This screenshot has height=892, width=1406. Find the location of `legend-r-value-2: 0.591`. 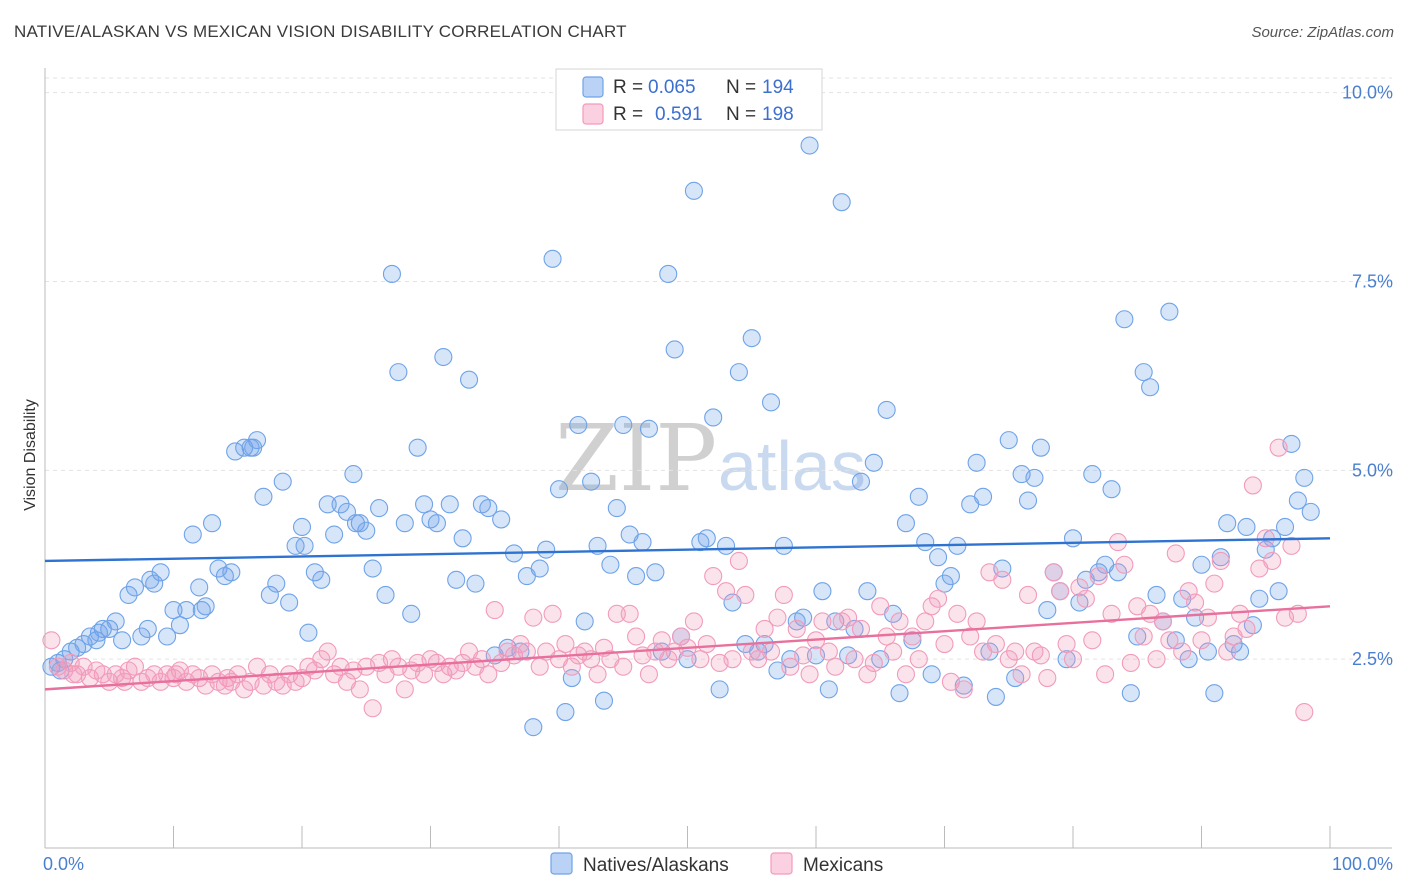

legend-r-value-2: 0.591 is located at coordinates (679, 114).